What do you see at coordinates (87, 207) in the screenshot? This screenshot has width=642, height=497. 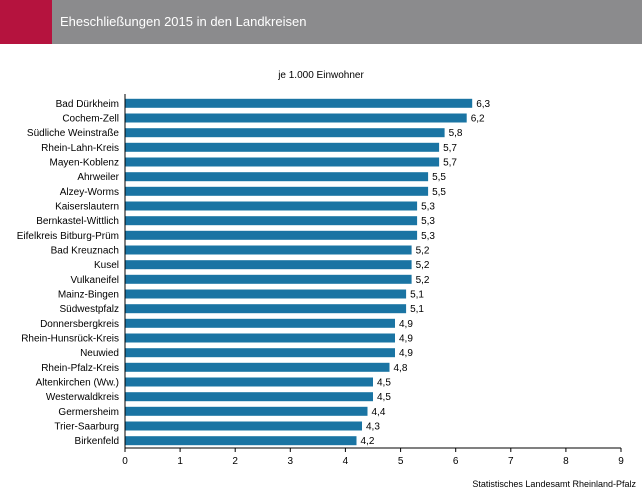 I see `category-label: Kaiserslautern` at bounding box center [87, 207].